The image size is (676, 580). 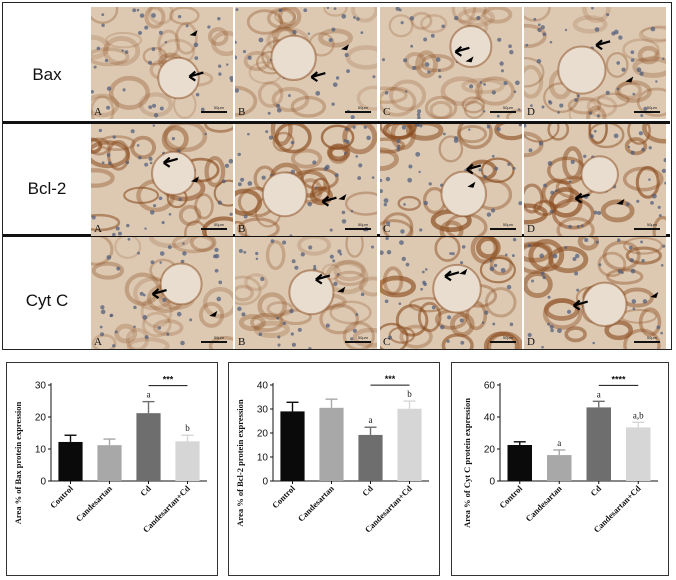 I want to click on row-divider, so click(x=336, y=122).